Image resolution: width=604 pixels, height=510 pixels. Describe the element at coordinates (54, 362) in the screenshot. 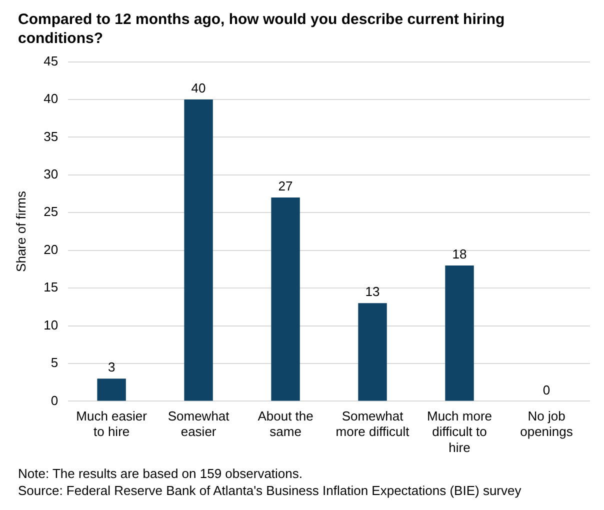

I see `y-tick-label: 5` at that location.